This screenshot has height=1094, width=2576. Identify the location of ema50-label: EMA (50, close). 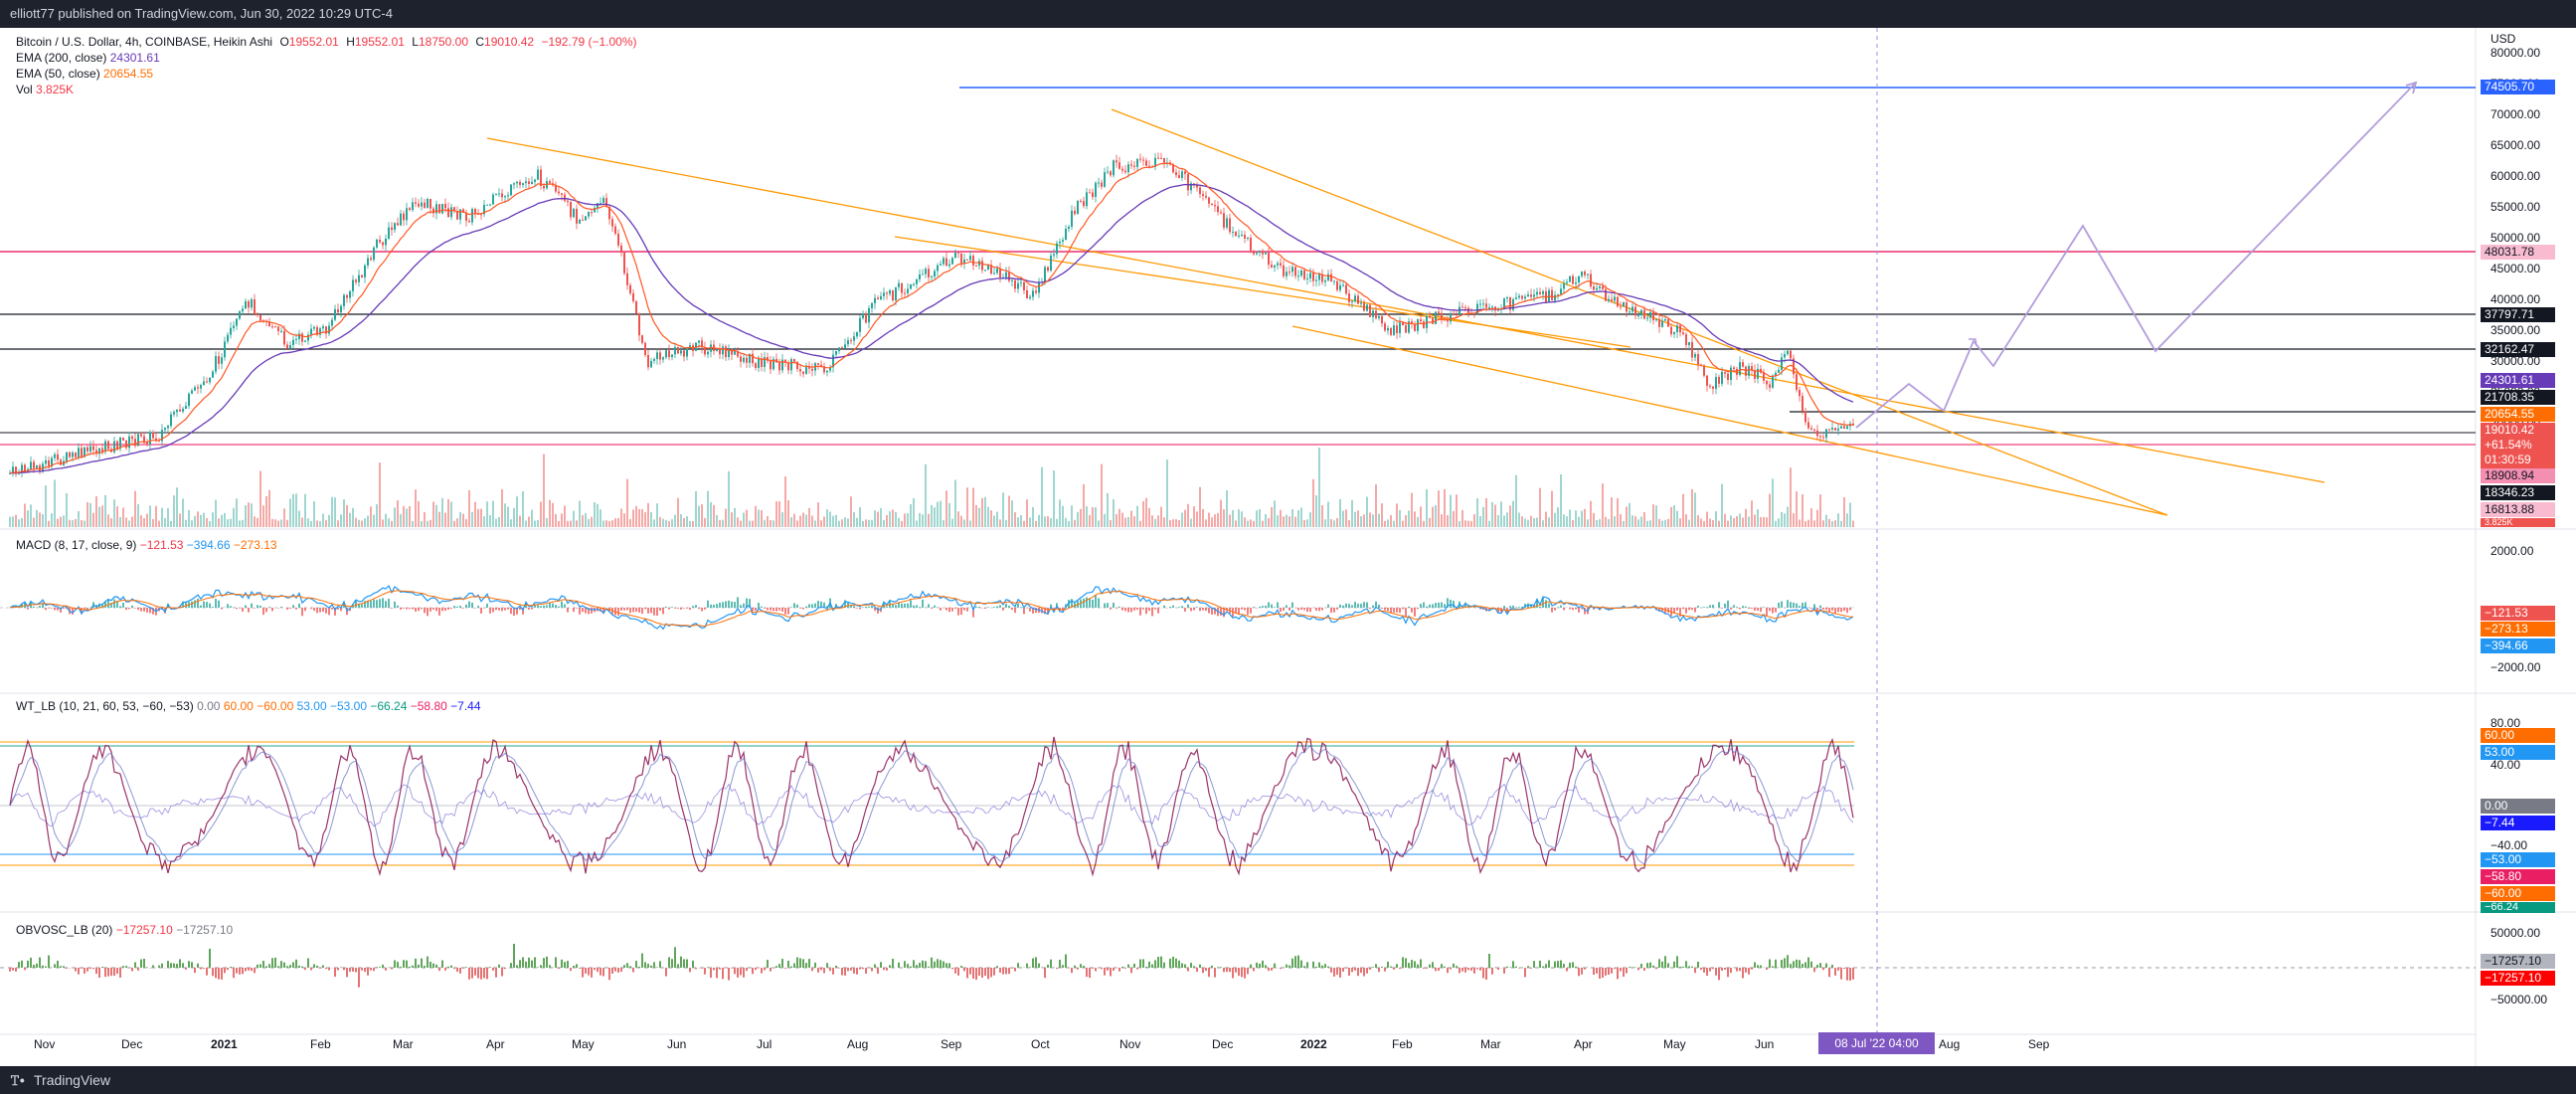
(58, 74).